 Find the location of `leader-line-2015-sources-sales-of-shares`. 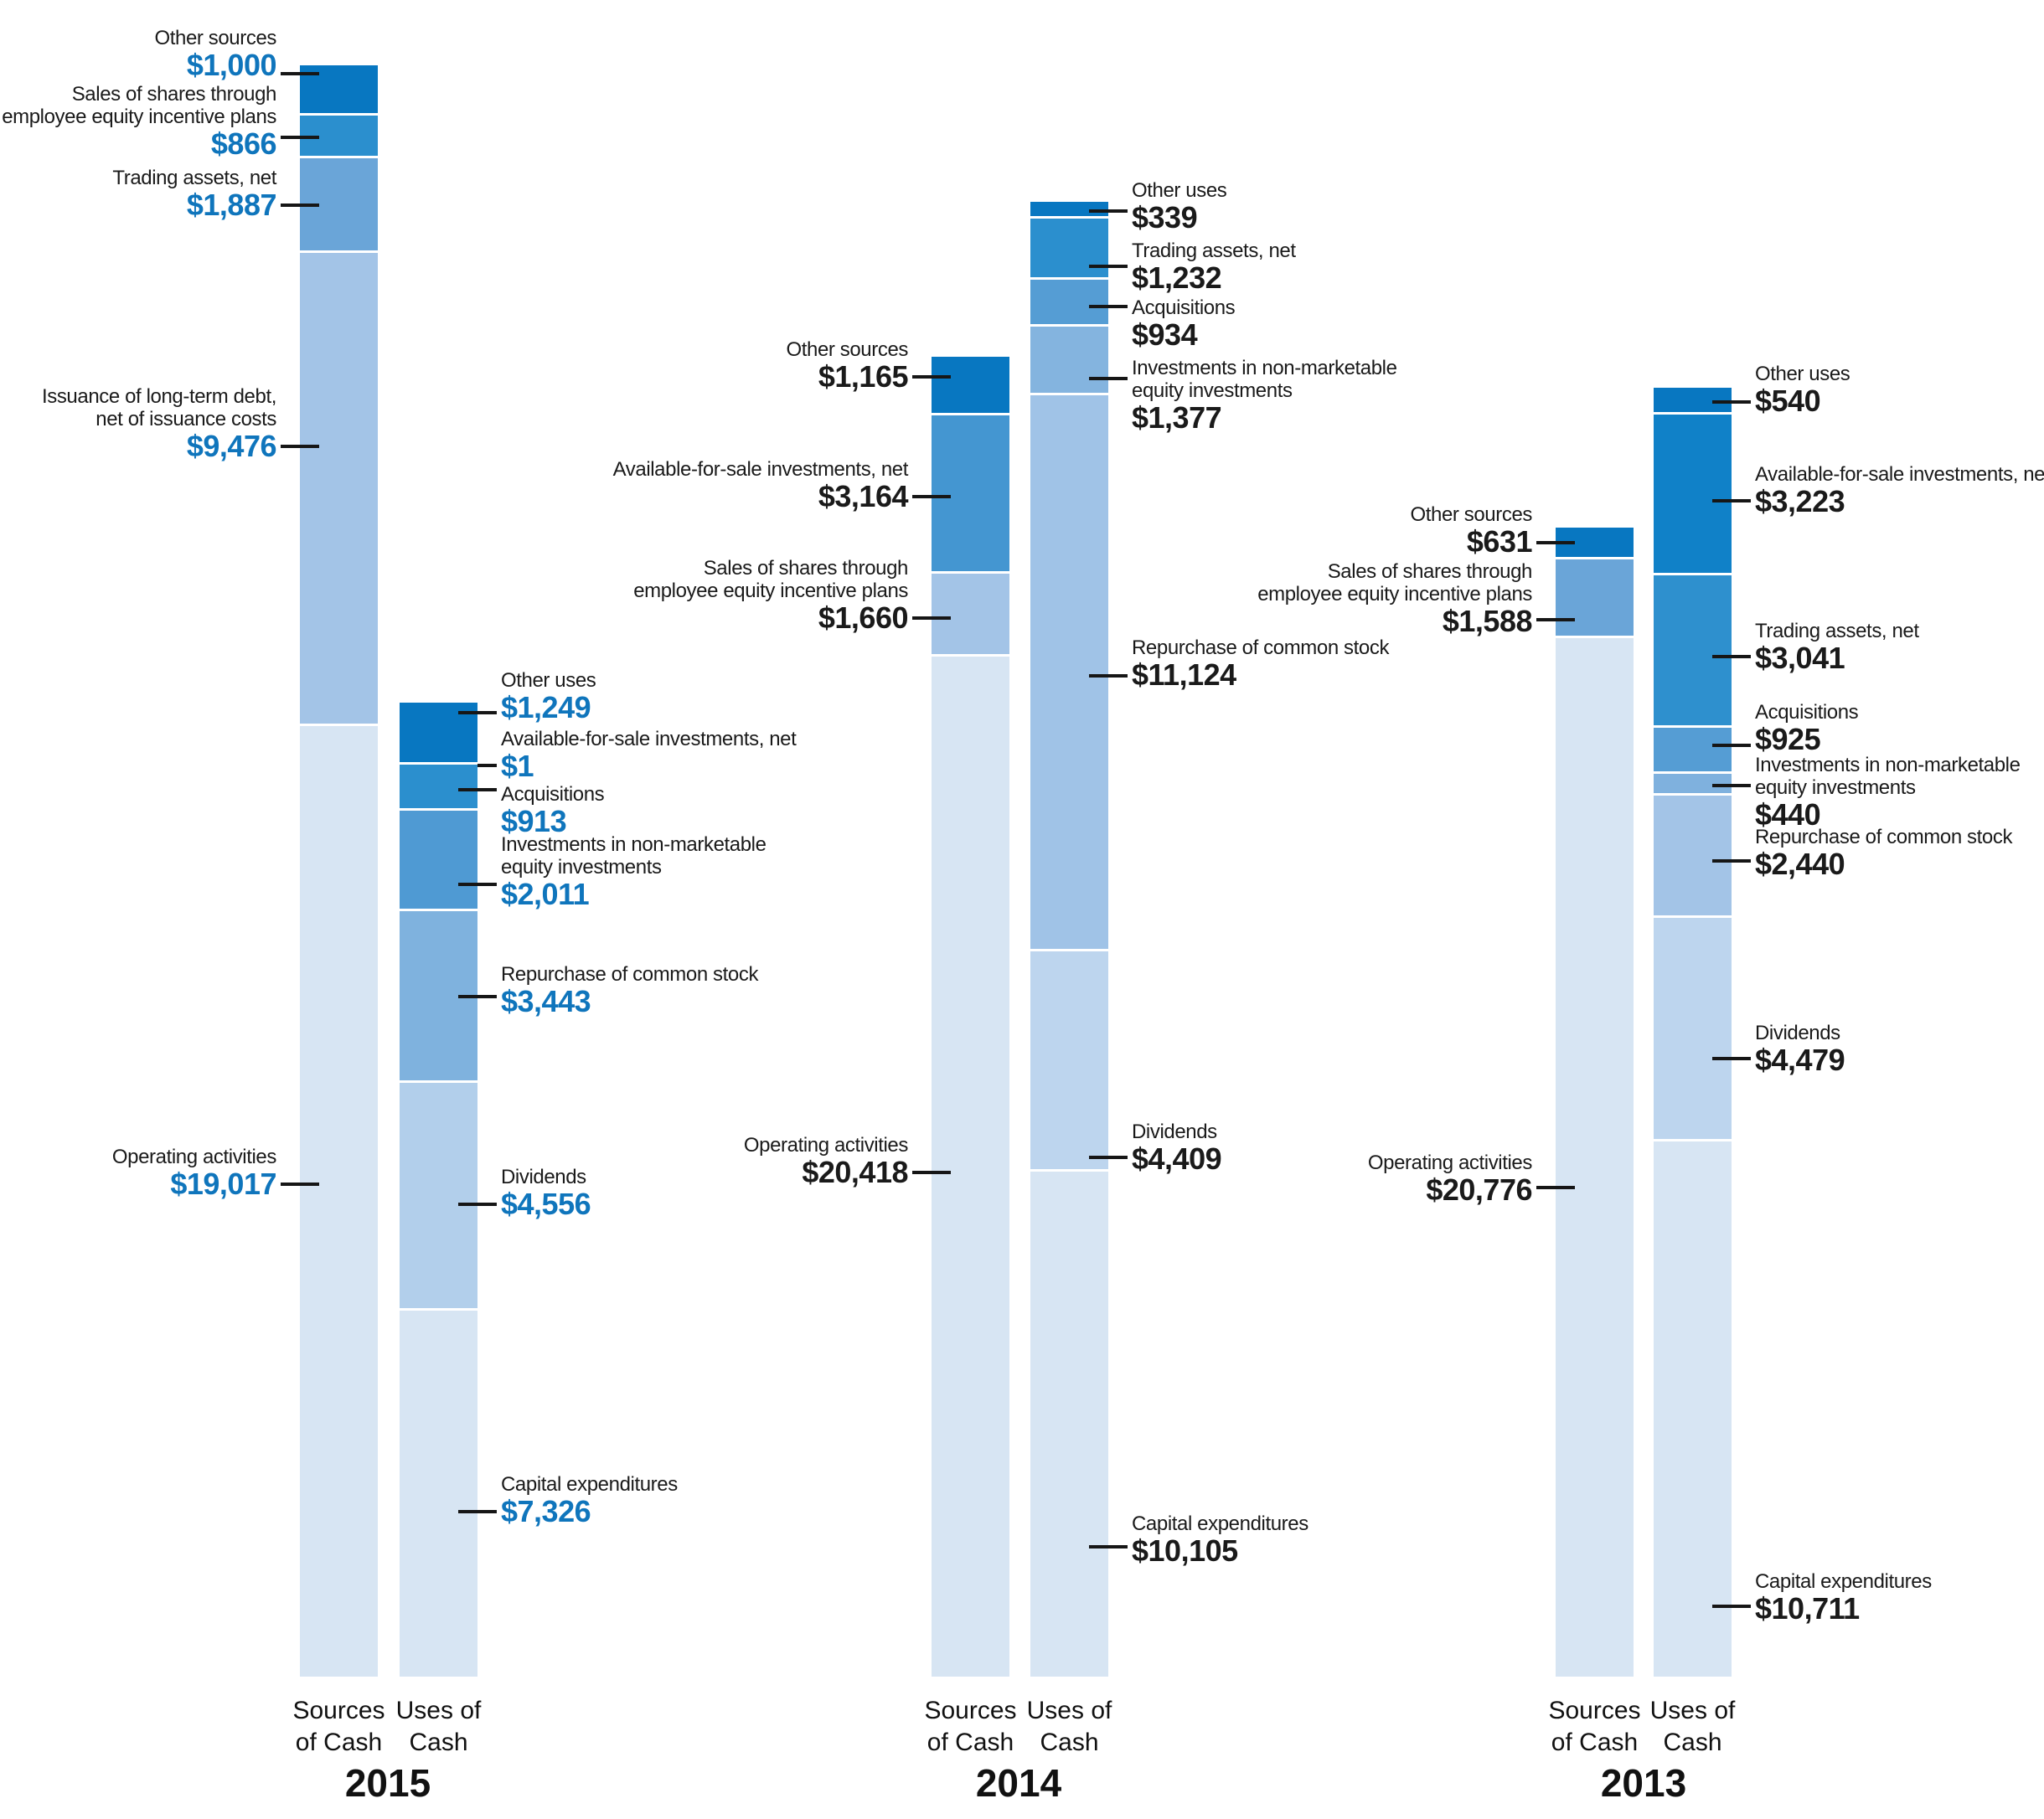

leader-line-2015-sources-sales-of-shares is located at coordinates (300, 137).